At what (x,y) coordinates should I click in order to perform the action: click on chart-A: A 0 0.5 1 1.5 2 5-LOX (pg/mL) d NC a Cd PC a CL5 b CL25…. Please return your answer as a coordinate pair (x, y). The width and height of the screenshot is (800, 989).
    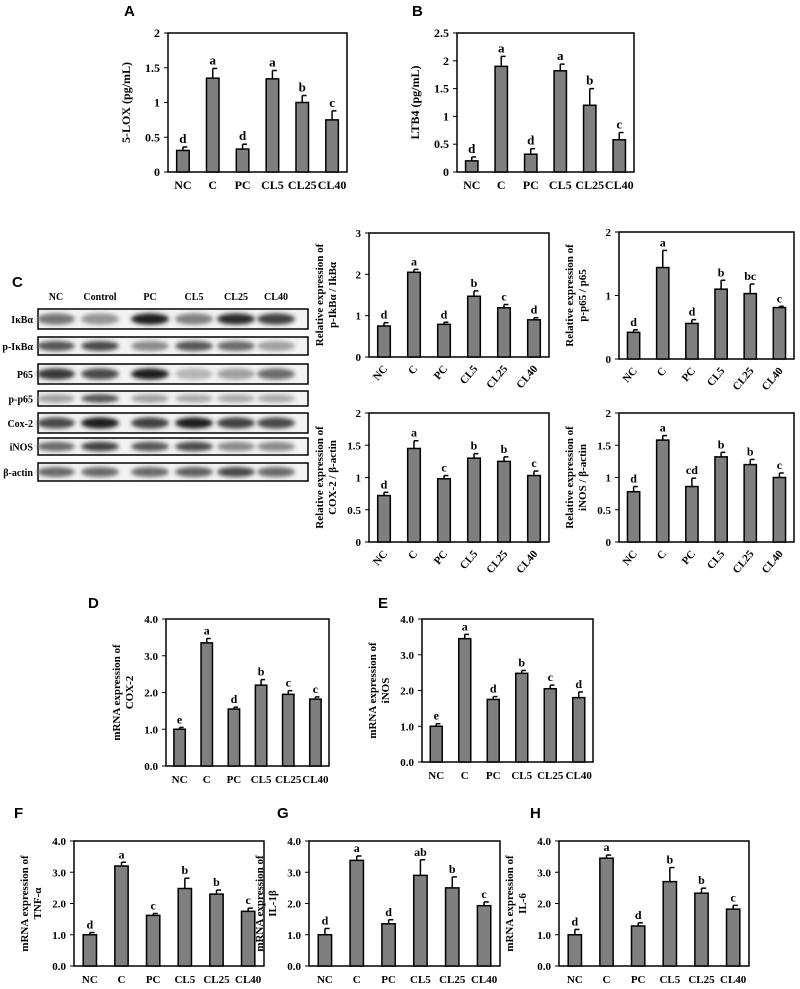
    Looking at the image, I should click on (233, 97).